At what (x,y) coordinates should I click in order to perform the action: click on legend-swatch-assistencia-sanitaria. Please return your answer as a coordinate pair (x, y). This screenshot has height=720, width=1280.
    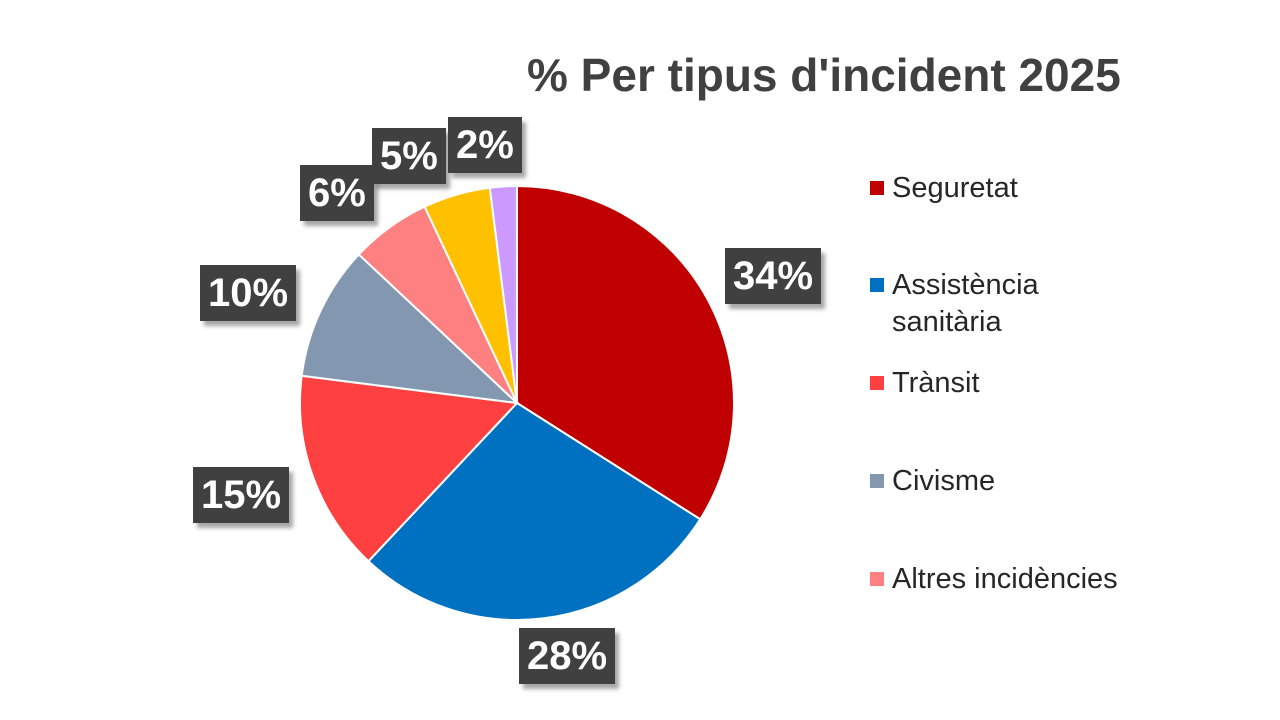
    Looking at the image, I should click on (877, 285).